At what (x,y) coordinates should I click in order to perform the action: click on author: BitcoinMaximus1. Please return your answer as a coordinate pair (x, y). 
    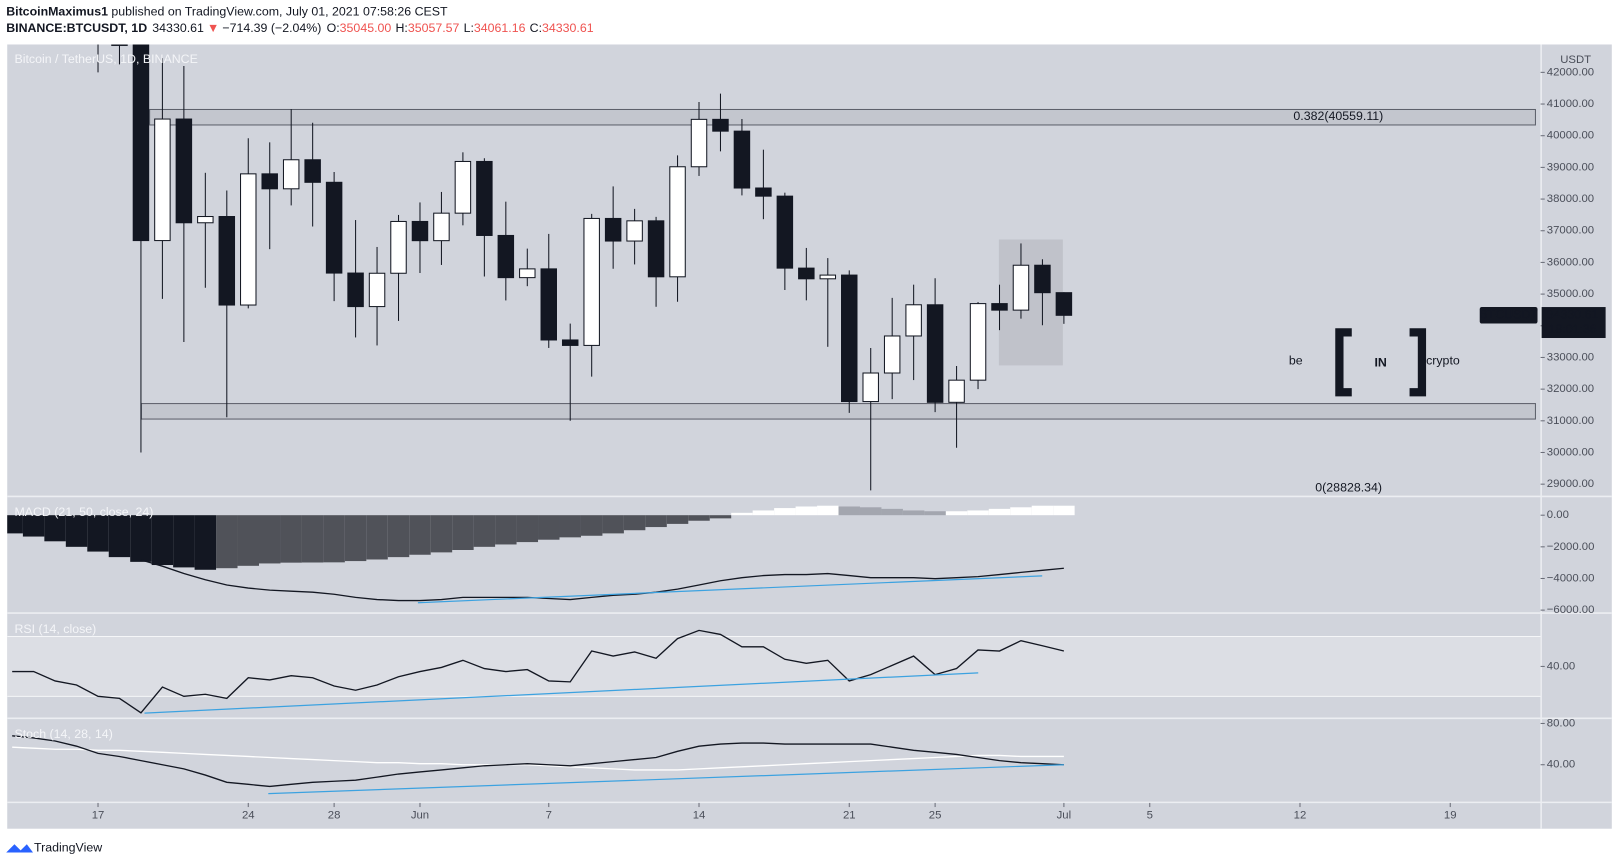
    Looking at the image, I should click on (57, 12).